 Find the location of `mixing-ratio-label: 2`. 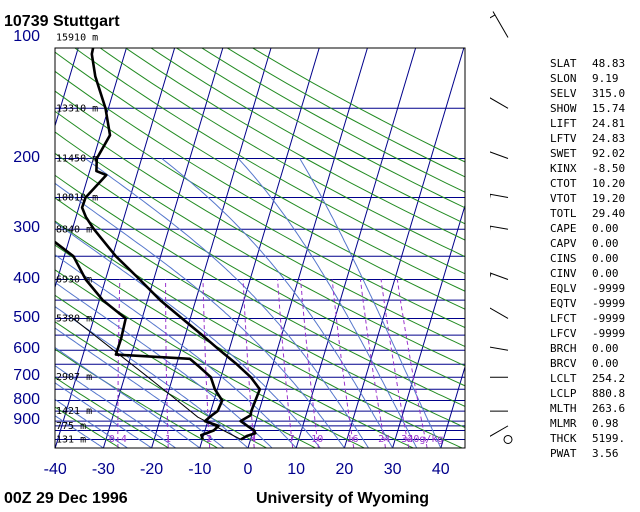

mixing-ratio-label: 2 is located at coordinates (209, 439).